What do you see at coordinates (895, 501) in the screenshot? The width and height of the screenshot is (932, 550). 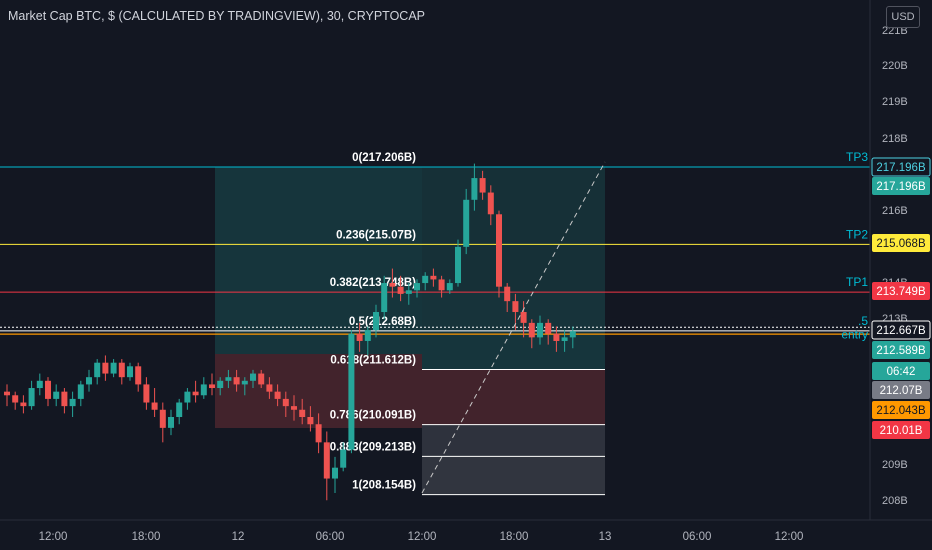 I see `y-tick-label: 208B` at bounding box center [895, 501].